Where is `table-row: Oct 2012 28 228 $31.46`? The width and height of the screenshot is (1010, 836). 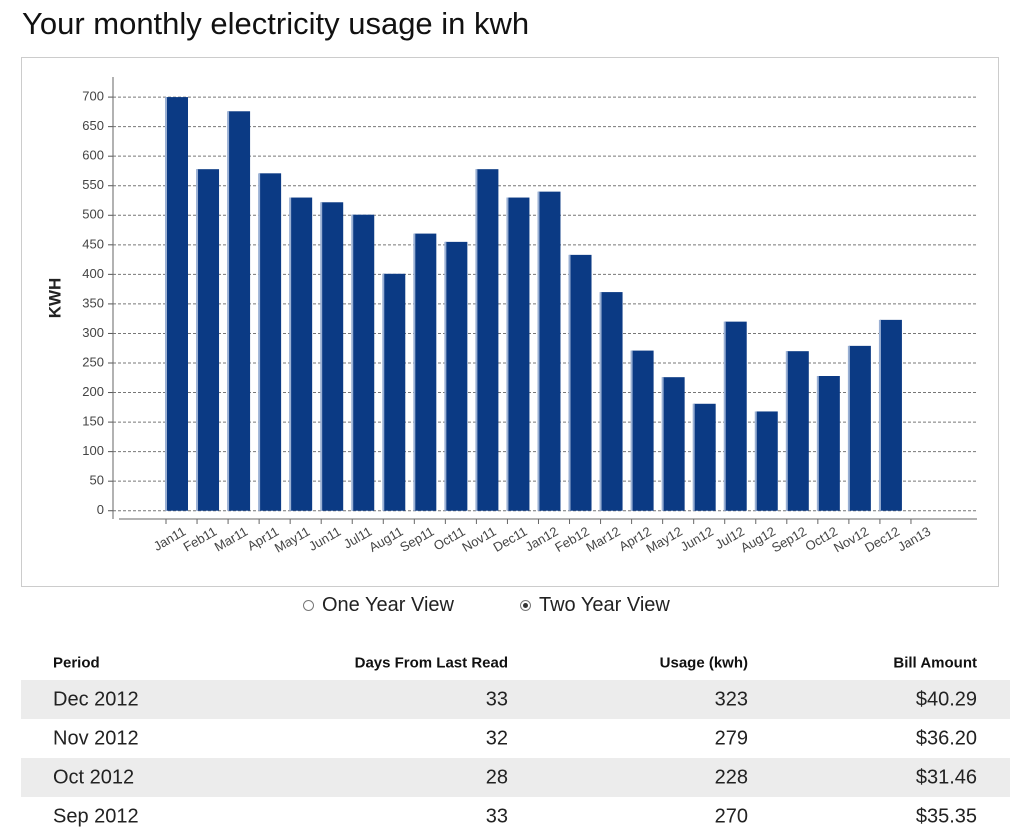 table-row: Oct 2012 28 228 $31.46 is located at coordinates (515, 777).